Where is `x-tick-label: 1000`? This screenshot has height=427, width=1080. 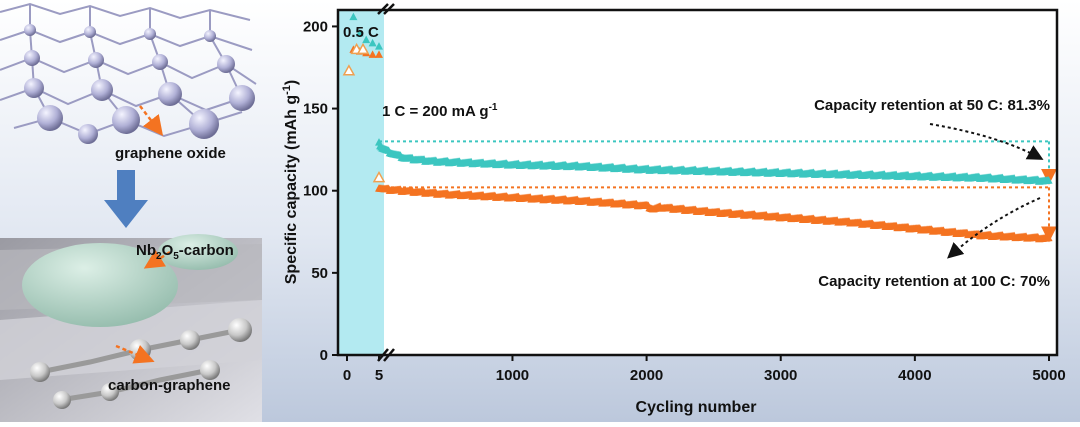 x-tick-label: 1000 is located at coordinates (512, 375).